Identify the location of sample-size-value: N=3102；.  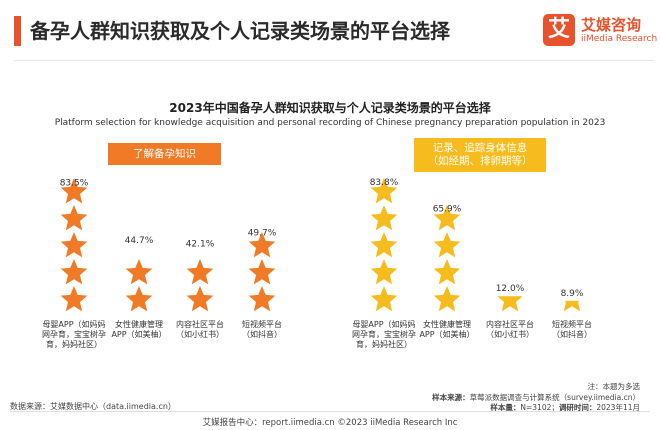
(539, 407).